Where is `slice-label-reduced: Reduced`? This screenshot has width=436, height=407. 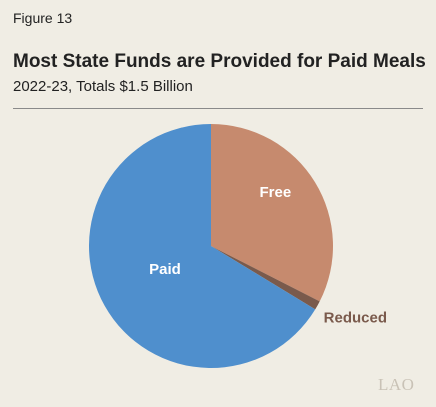 slice-label-reduced: Reduced is located at coordinates (355, 318).